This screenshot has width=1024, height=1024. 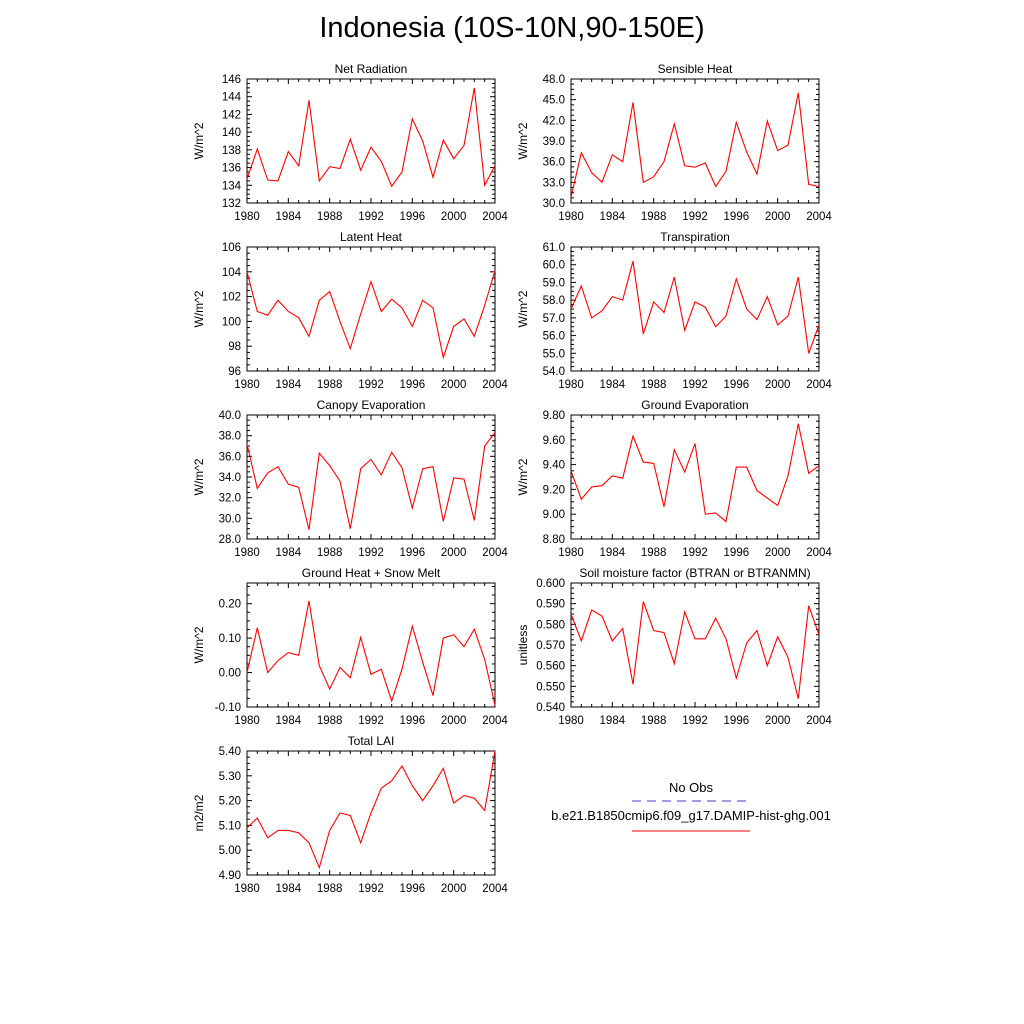 What do you see at coordinates (371, 405) in the screenshot?
I see `panel-title: Canopy Evaporation` at bounding box center [371, 405].